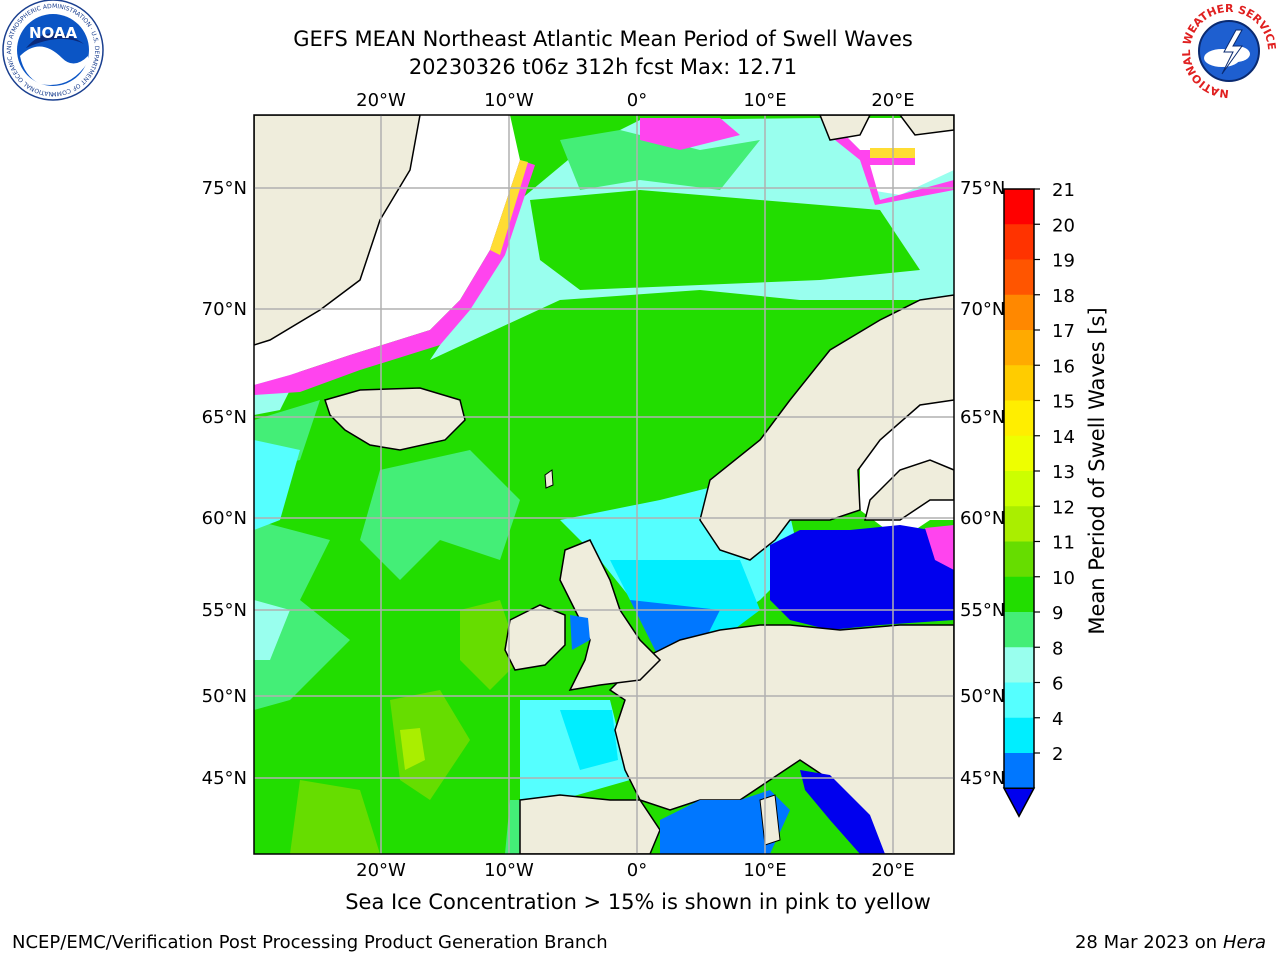 This screenshot has height=960, width=1280. What do you see at coordinates (892, 870) in the screenshot?
I see `lon-label-bottom: 20°E` at bounding box center [892, 870].